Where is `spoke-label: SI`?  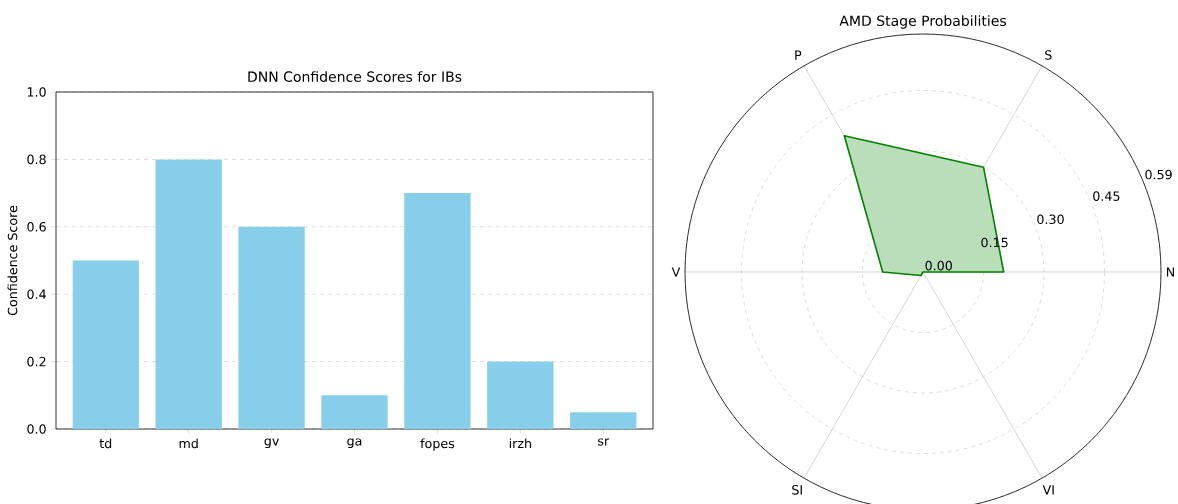 spoke-label: SI is located at coordinates (797, 490).